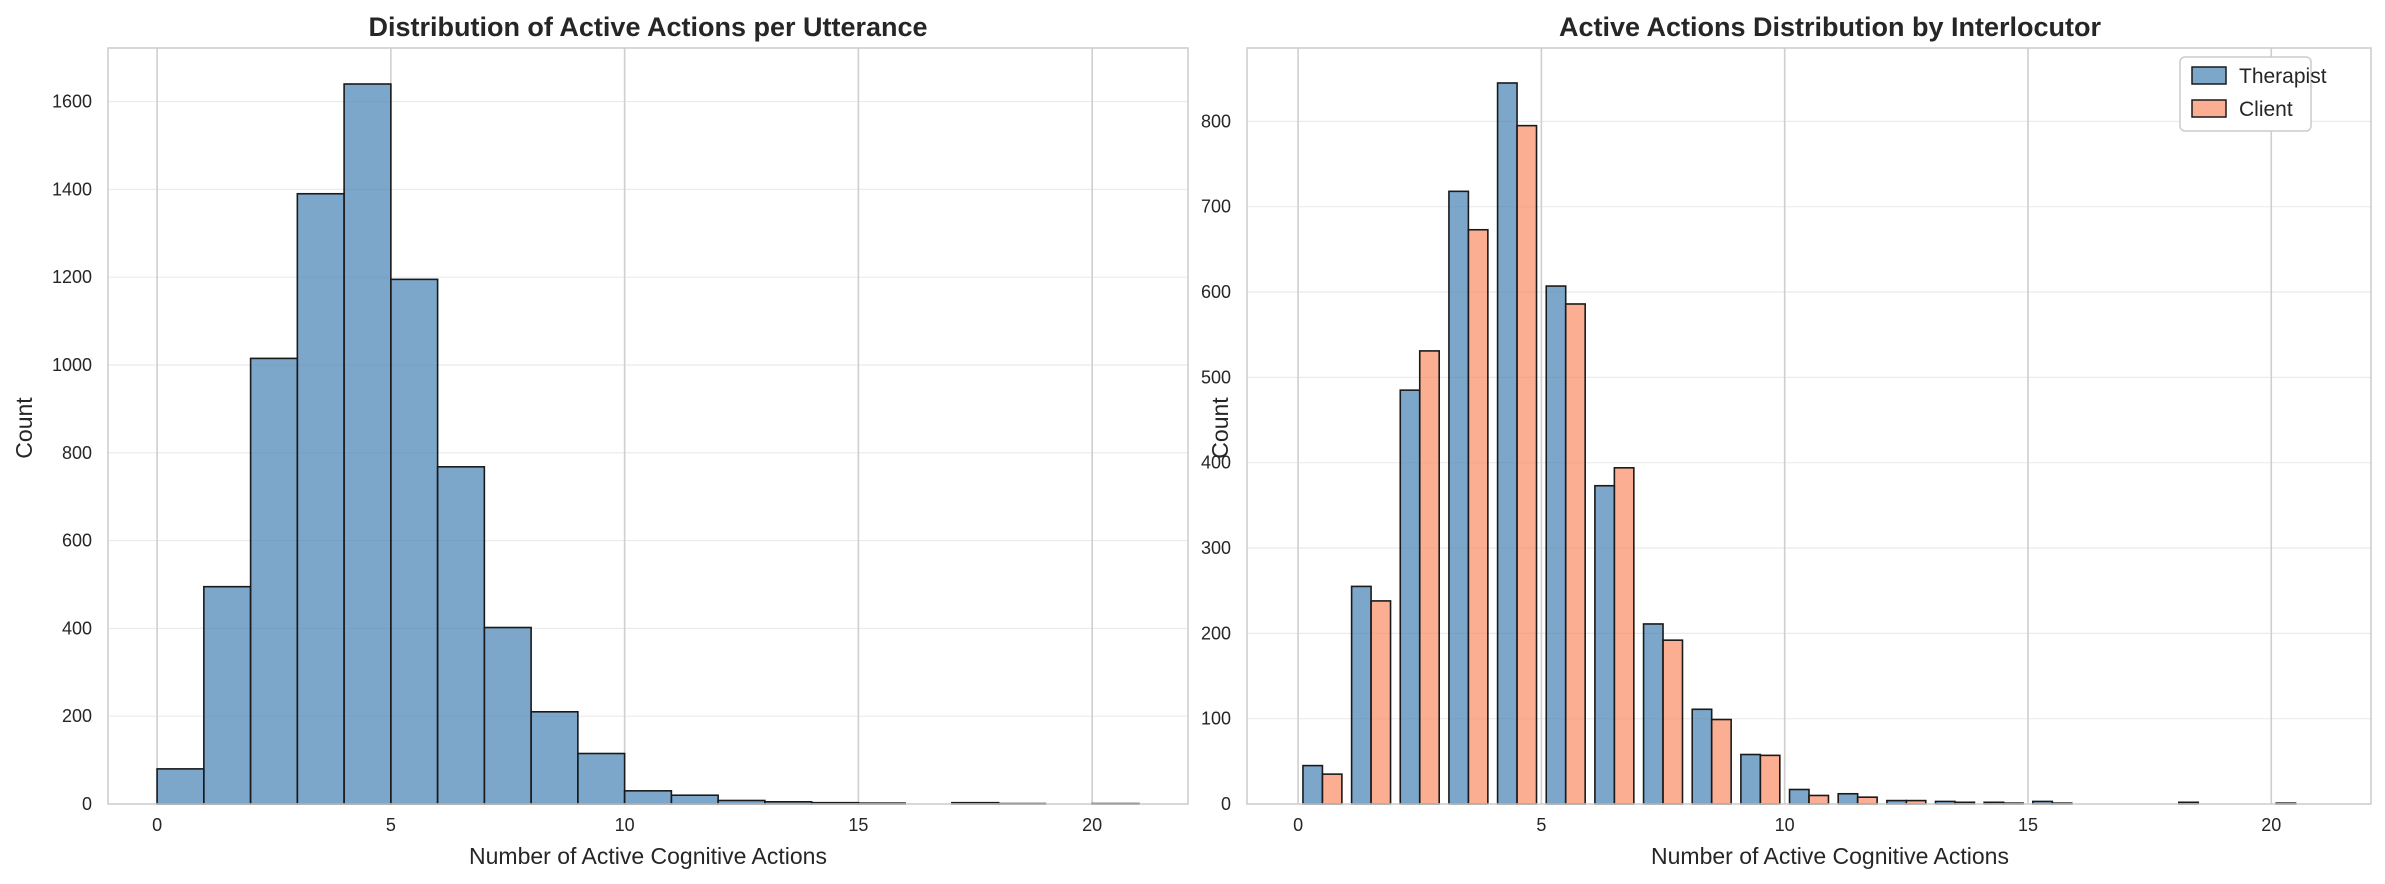 Image resolution: width=2385 pixels, height=884 pixels. What do you see at coordinates (1216, 377) in the screenshot?
I see `y-tick-label: 500` at bounding box center [1216, 377].